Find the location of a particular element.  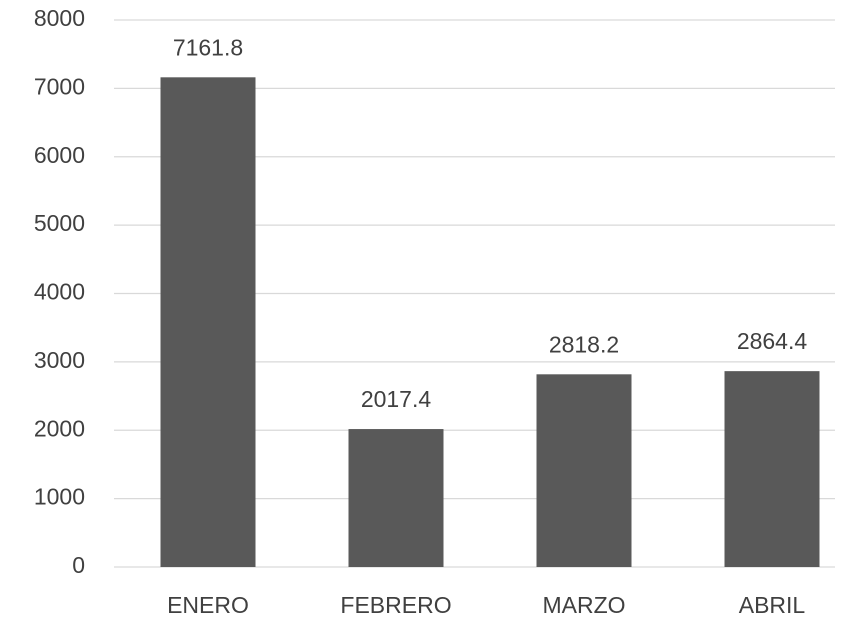

y-tick-label: 8000 is located at coordinates (59, 18).